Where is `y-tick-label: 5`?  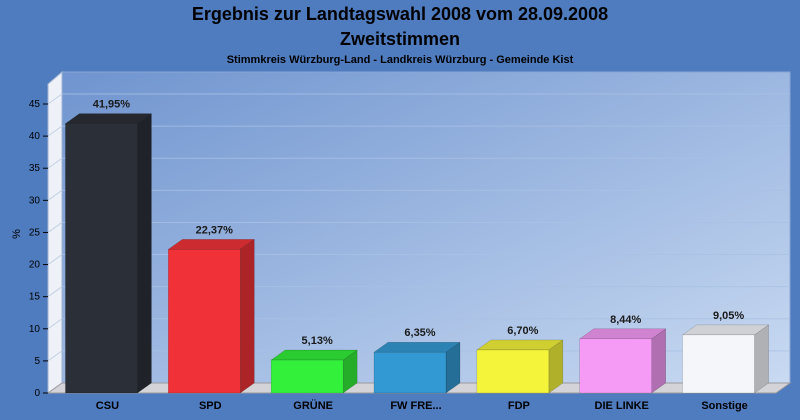 y-tick-label: 5 is located at coordinates (37, 361).